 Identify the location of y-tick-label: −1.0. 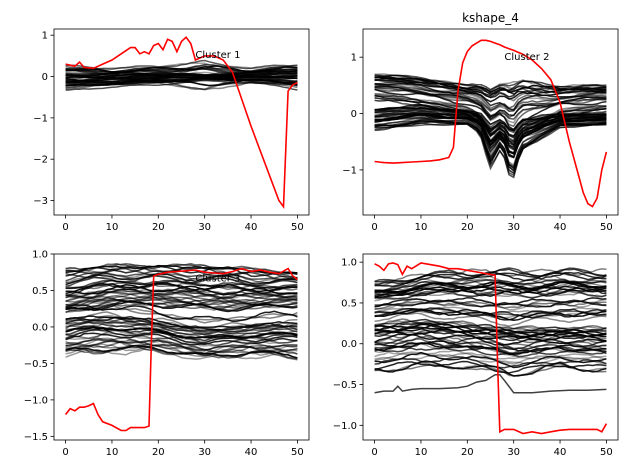
(345, 426).